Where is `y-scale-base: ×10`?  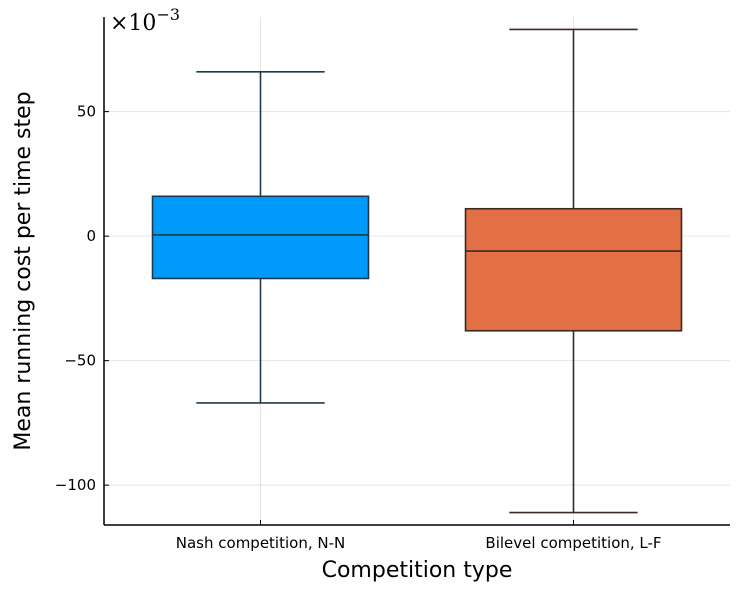
y-scale-base: ×10 is located at coordinates (133, 23).